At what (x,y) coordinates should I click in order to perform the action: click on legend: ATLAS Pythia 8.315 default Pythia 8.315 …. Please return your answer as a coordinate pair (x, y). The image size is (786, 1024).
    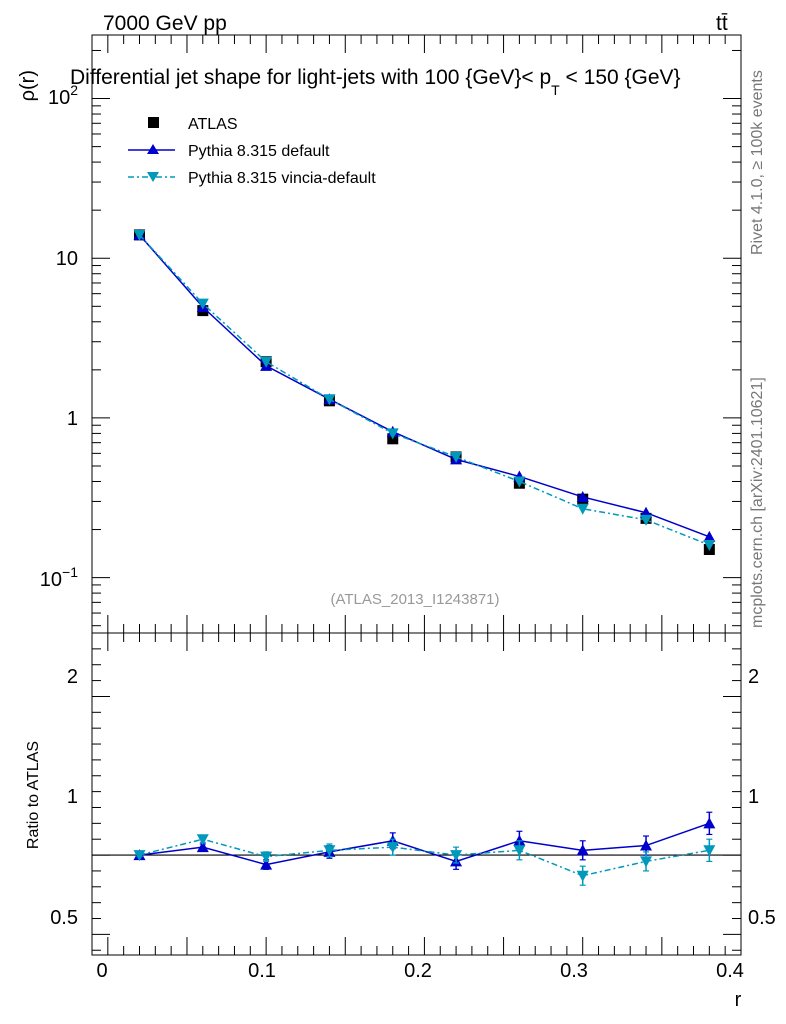
    Looking at the image, I should click on (252, 151).